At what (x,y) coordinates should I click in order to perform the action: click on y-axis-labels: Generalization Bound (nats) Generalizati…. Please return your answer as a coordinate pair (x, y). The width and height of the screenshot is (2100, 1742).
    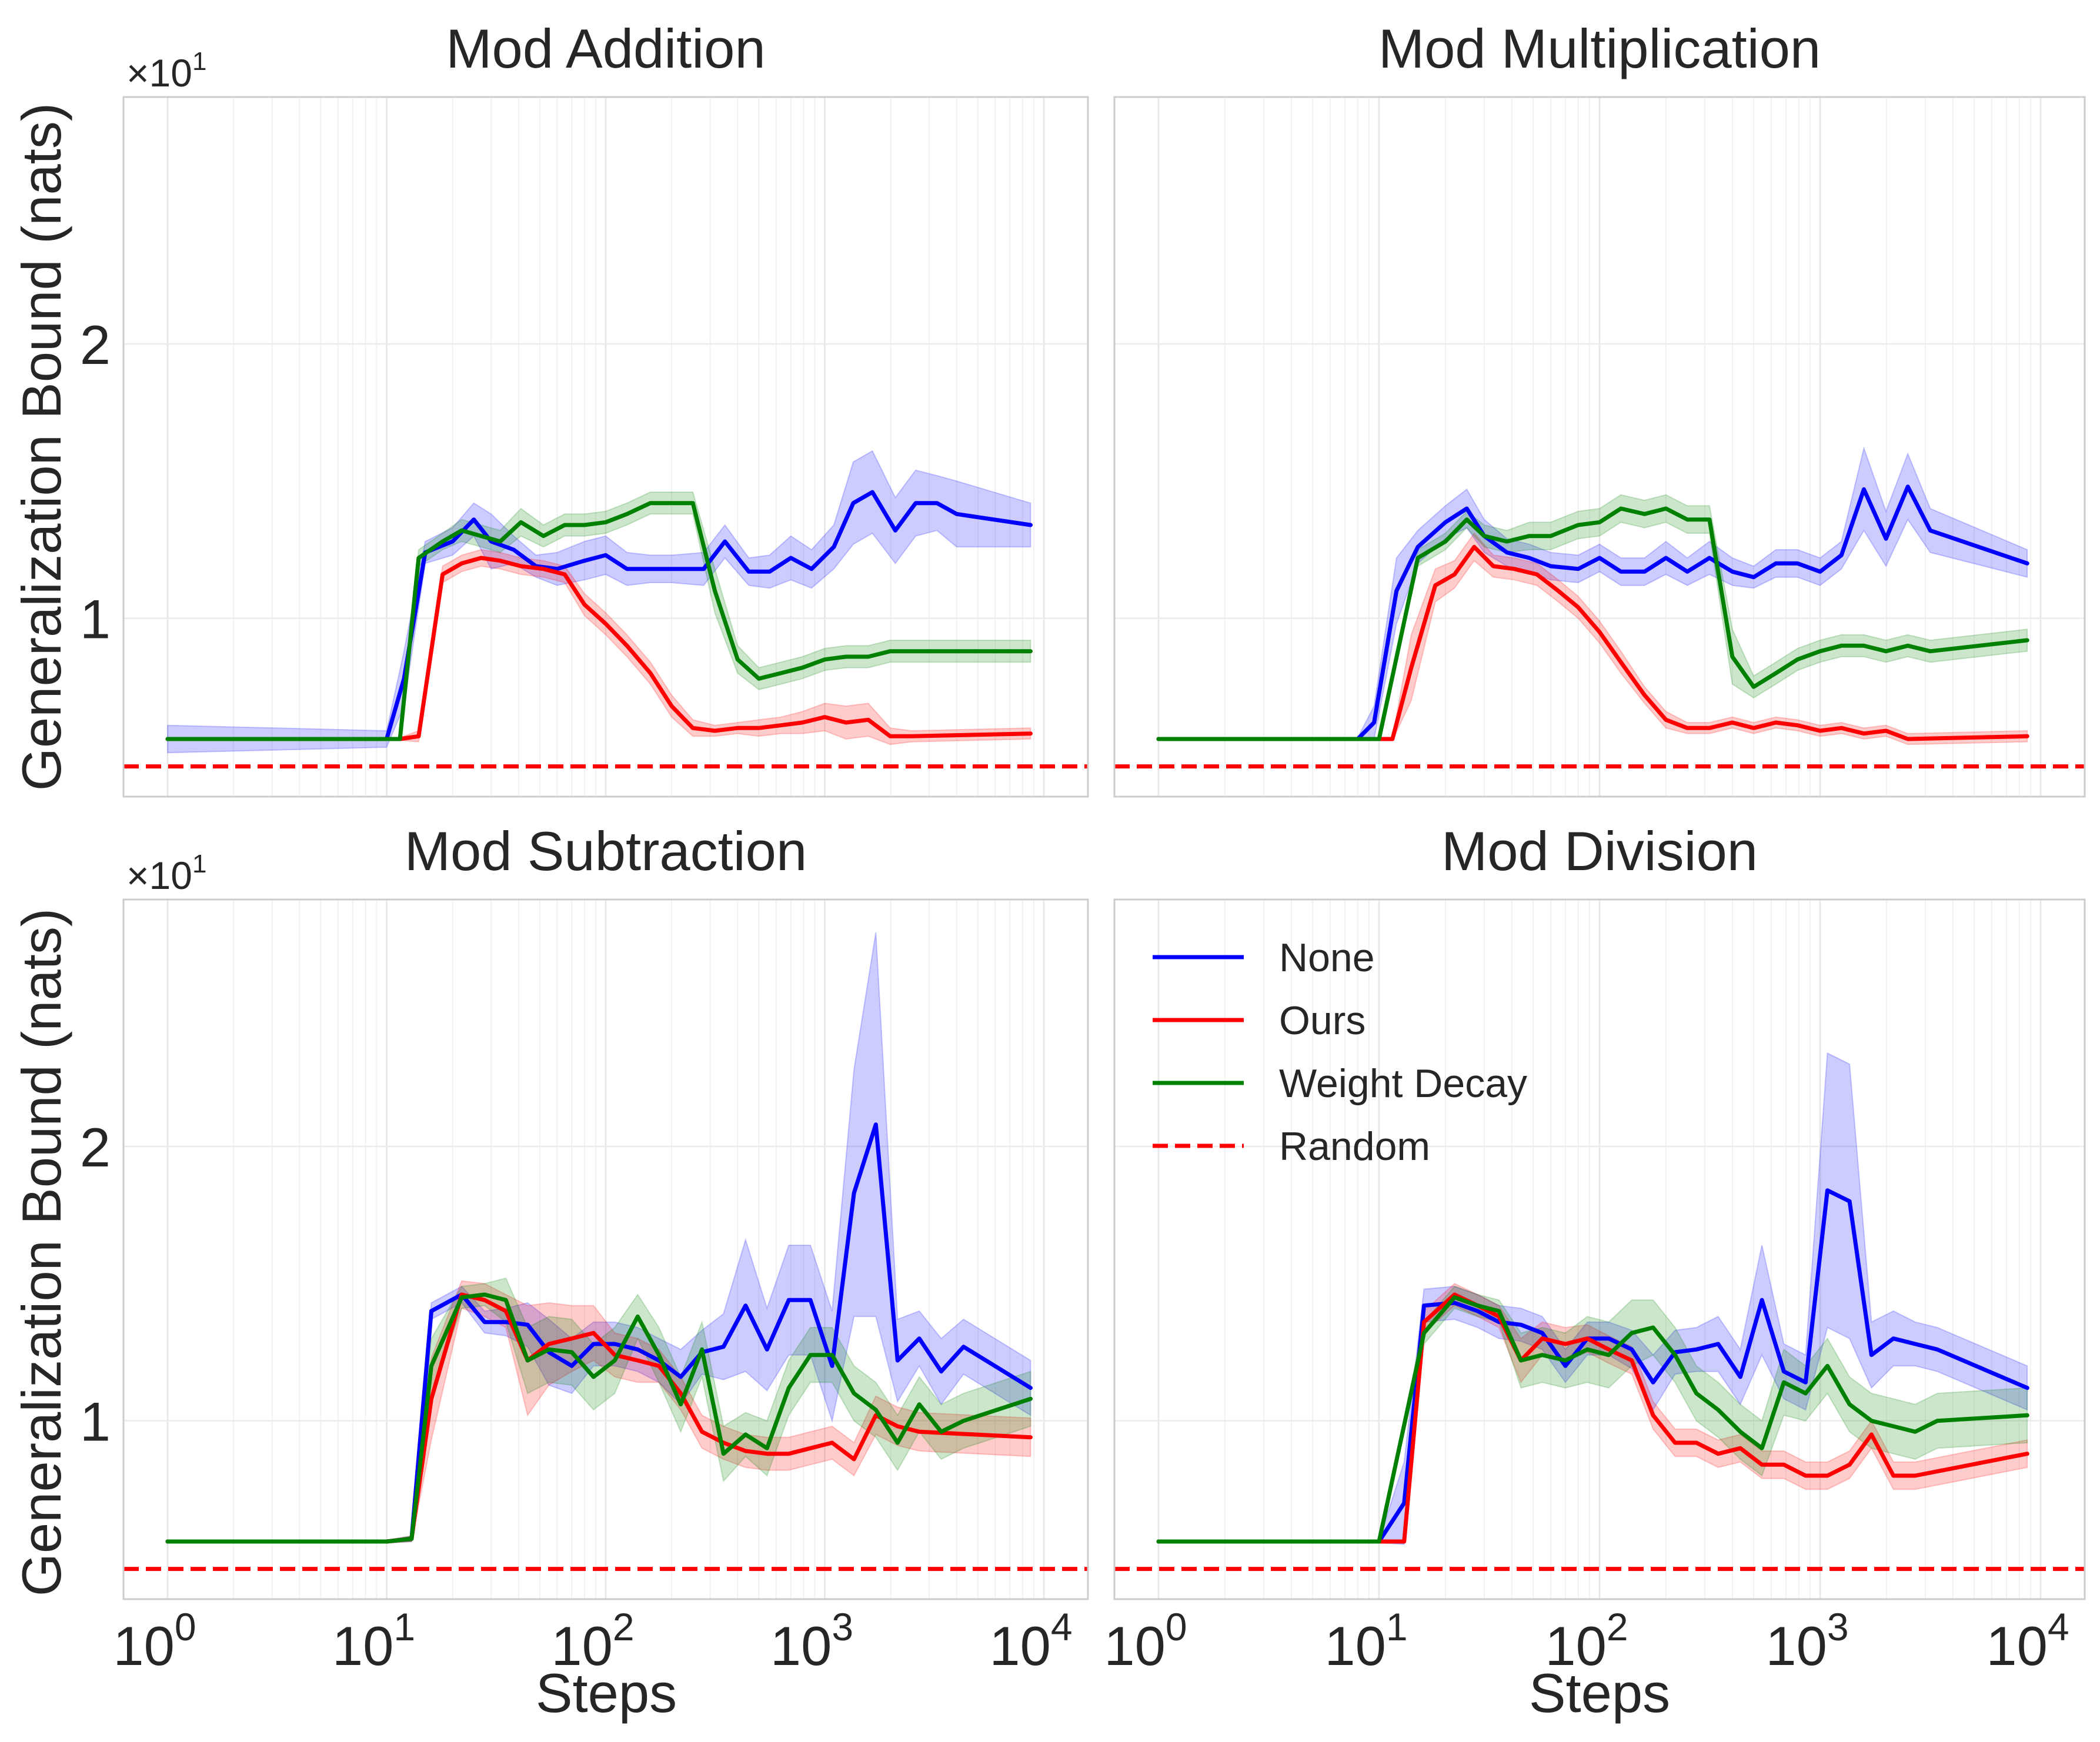
    Looking at the image, I should click on (41, 849).